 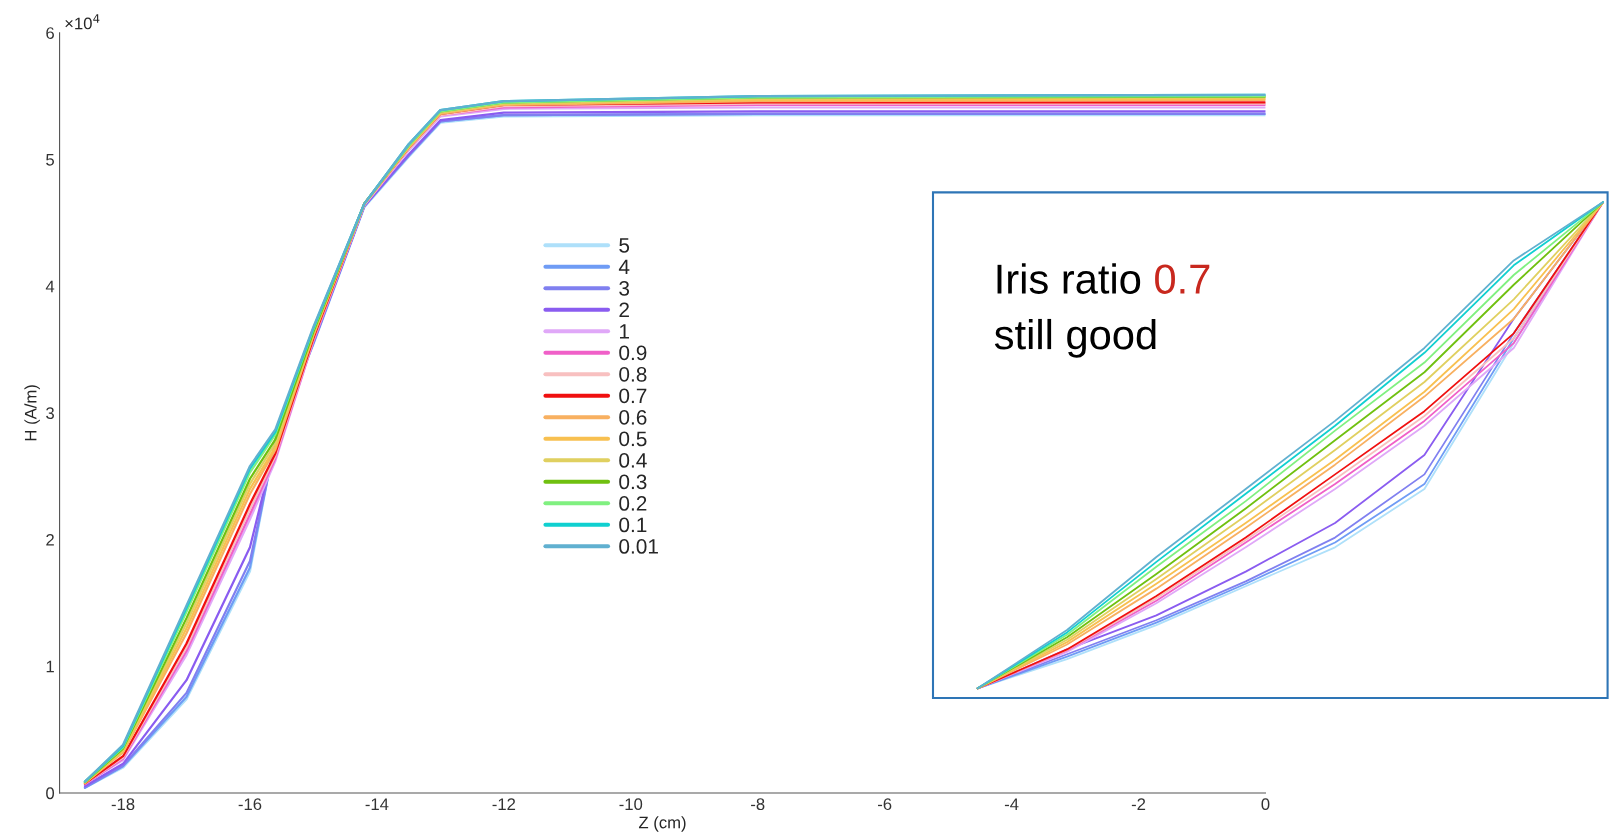 What do you see at coordinates (50, 793) in the screenshot?
I see `y-tick-label: 0` at bounding box center [50, 793].